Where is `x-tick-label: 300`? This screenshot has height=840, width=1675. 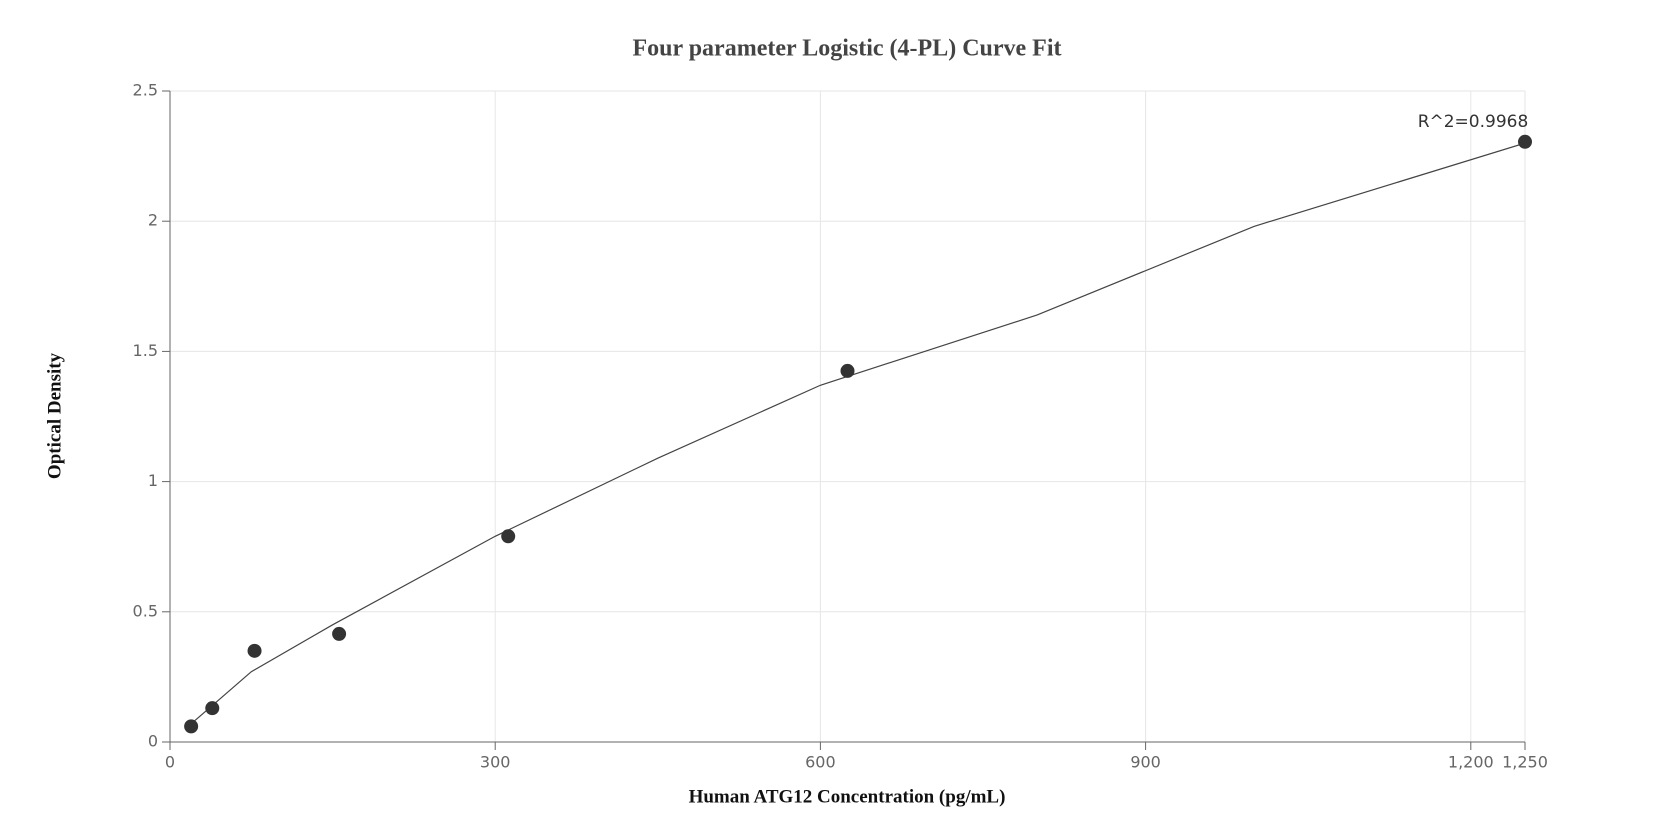 x-tick-label: 300 is located at coordinates (495, 762).